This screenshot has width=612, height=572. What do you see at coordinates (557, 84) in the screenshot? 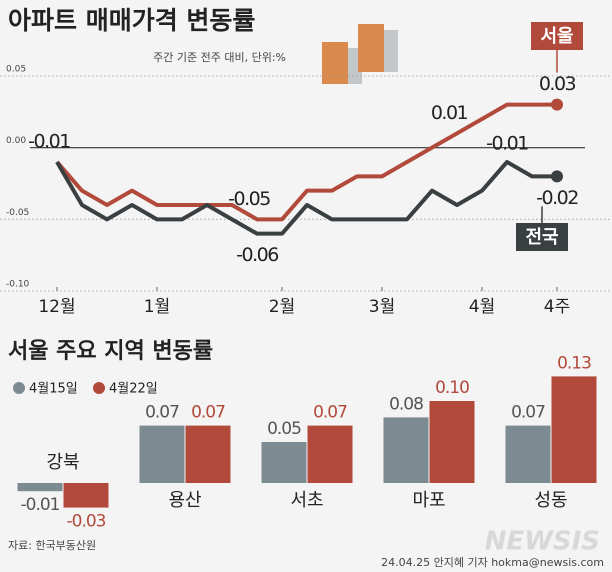
I see `value-label: 0.03` at bounding box center [557, 84].